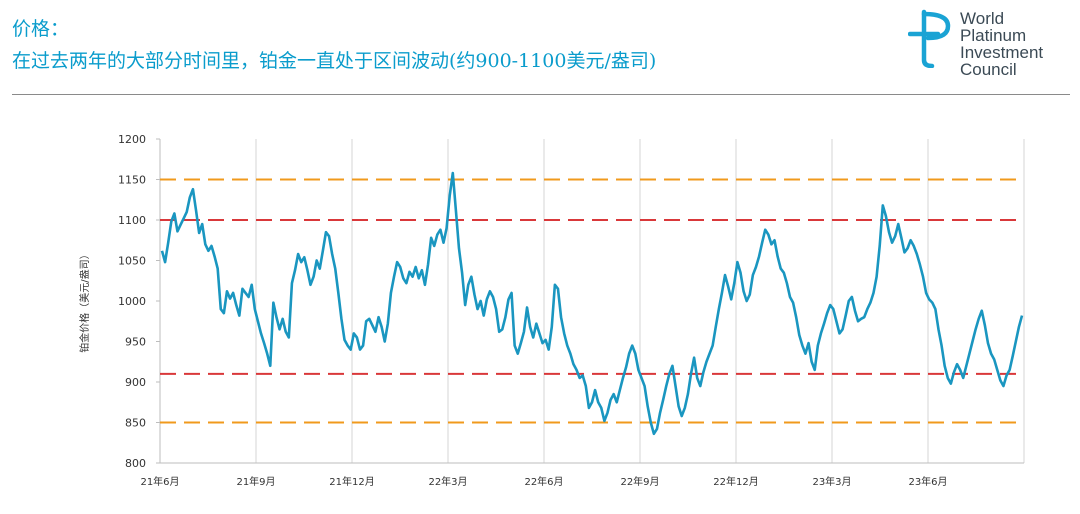 The height and width of the screenshot is (514, 1080). I want to click on y-tick-label: 1150, so click(132, 180).